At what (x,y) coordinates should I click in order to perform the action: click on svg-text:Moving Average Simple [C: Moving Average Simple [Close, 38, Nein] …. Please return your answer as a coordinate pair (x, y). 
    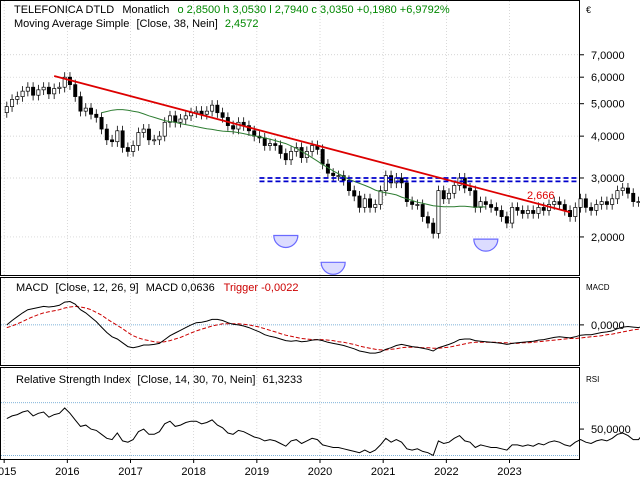
    Looking at the image, I should click on (136, 24).